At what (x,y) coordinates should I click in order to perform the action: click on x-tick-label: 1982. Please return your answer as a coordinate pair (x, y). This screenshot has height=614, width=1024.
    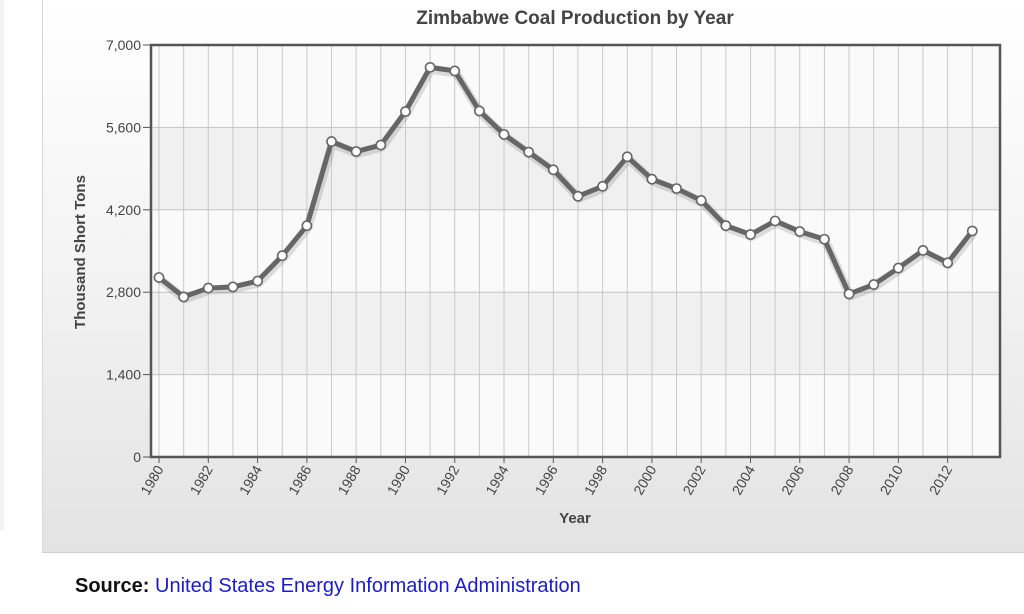
    Looking at the image, I should click on (201, 479).